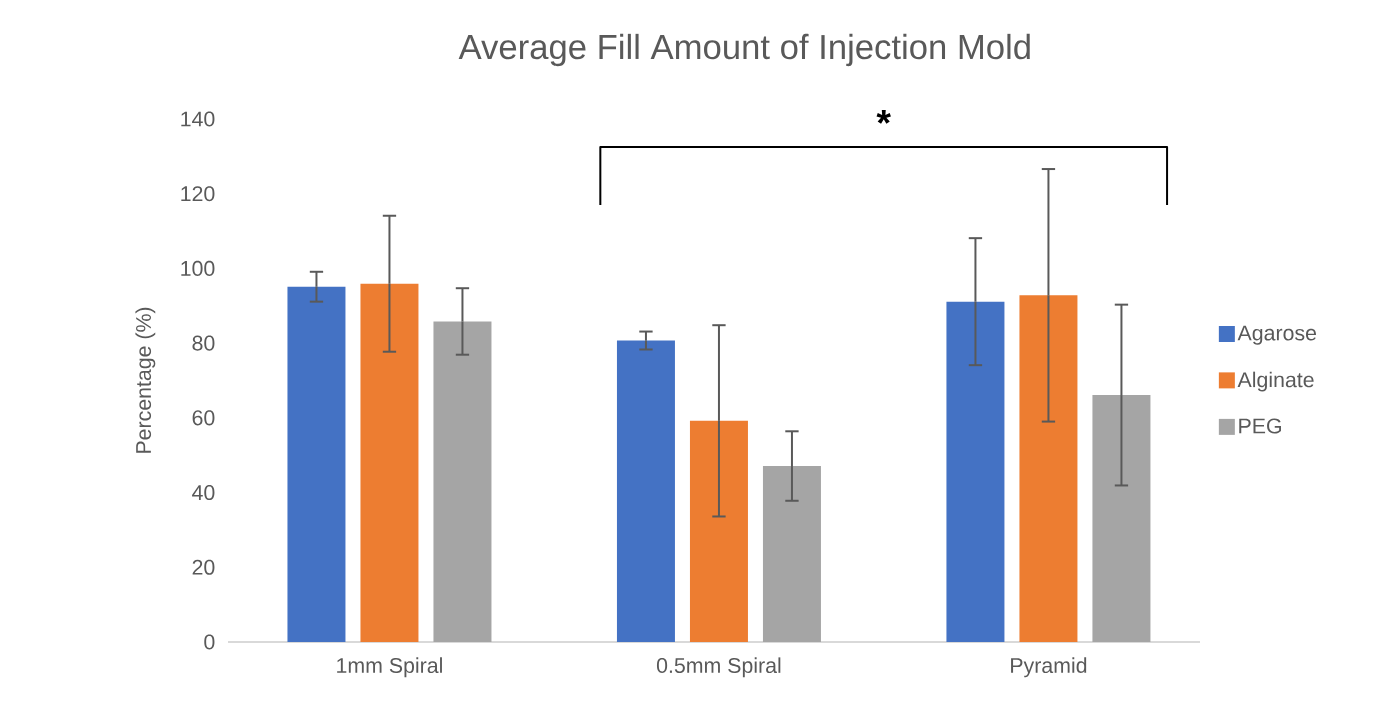 The height and width of the screenshot is (702, 1398). Describe the element at coordinates (718, 667) in the screenshot. I see `x-tick-label: 0.5mm Spiral` at that location.